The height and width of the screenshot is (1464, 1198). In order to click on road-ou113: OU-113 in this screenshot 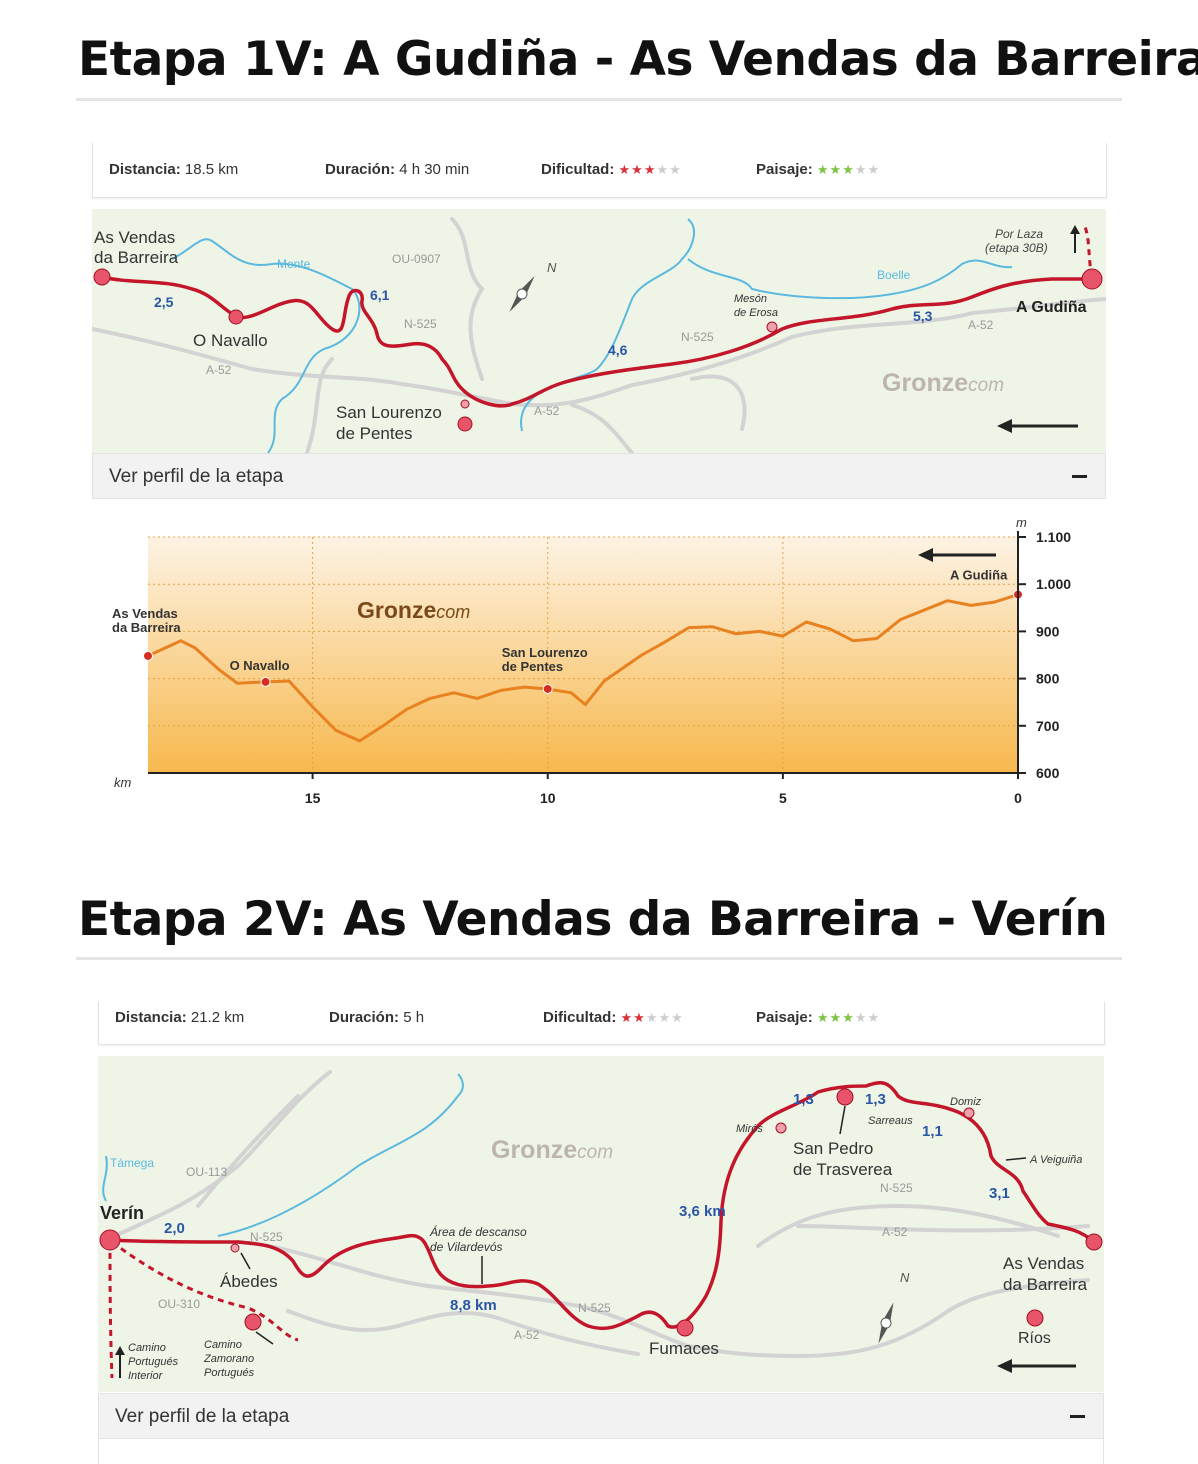, I will do `click(206, 1172)`.